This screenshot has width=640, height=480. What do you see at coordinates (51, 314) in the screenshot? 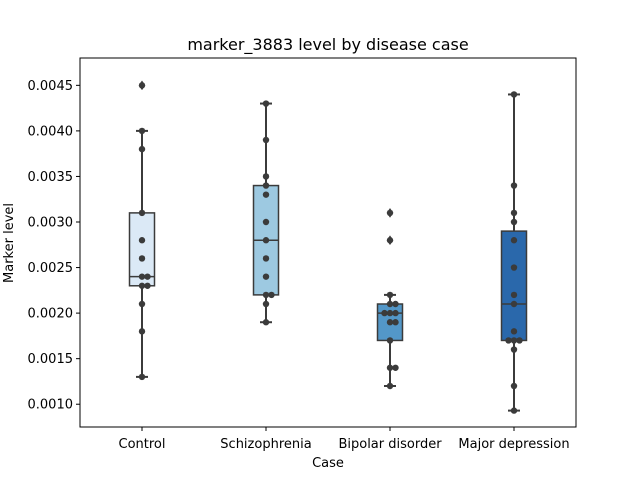
I see `y-tick-label: 0.0020` at bounding box center [51, 314].